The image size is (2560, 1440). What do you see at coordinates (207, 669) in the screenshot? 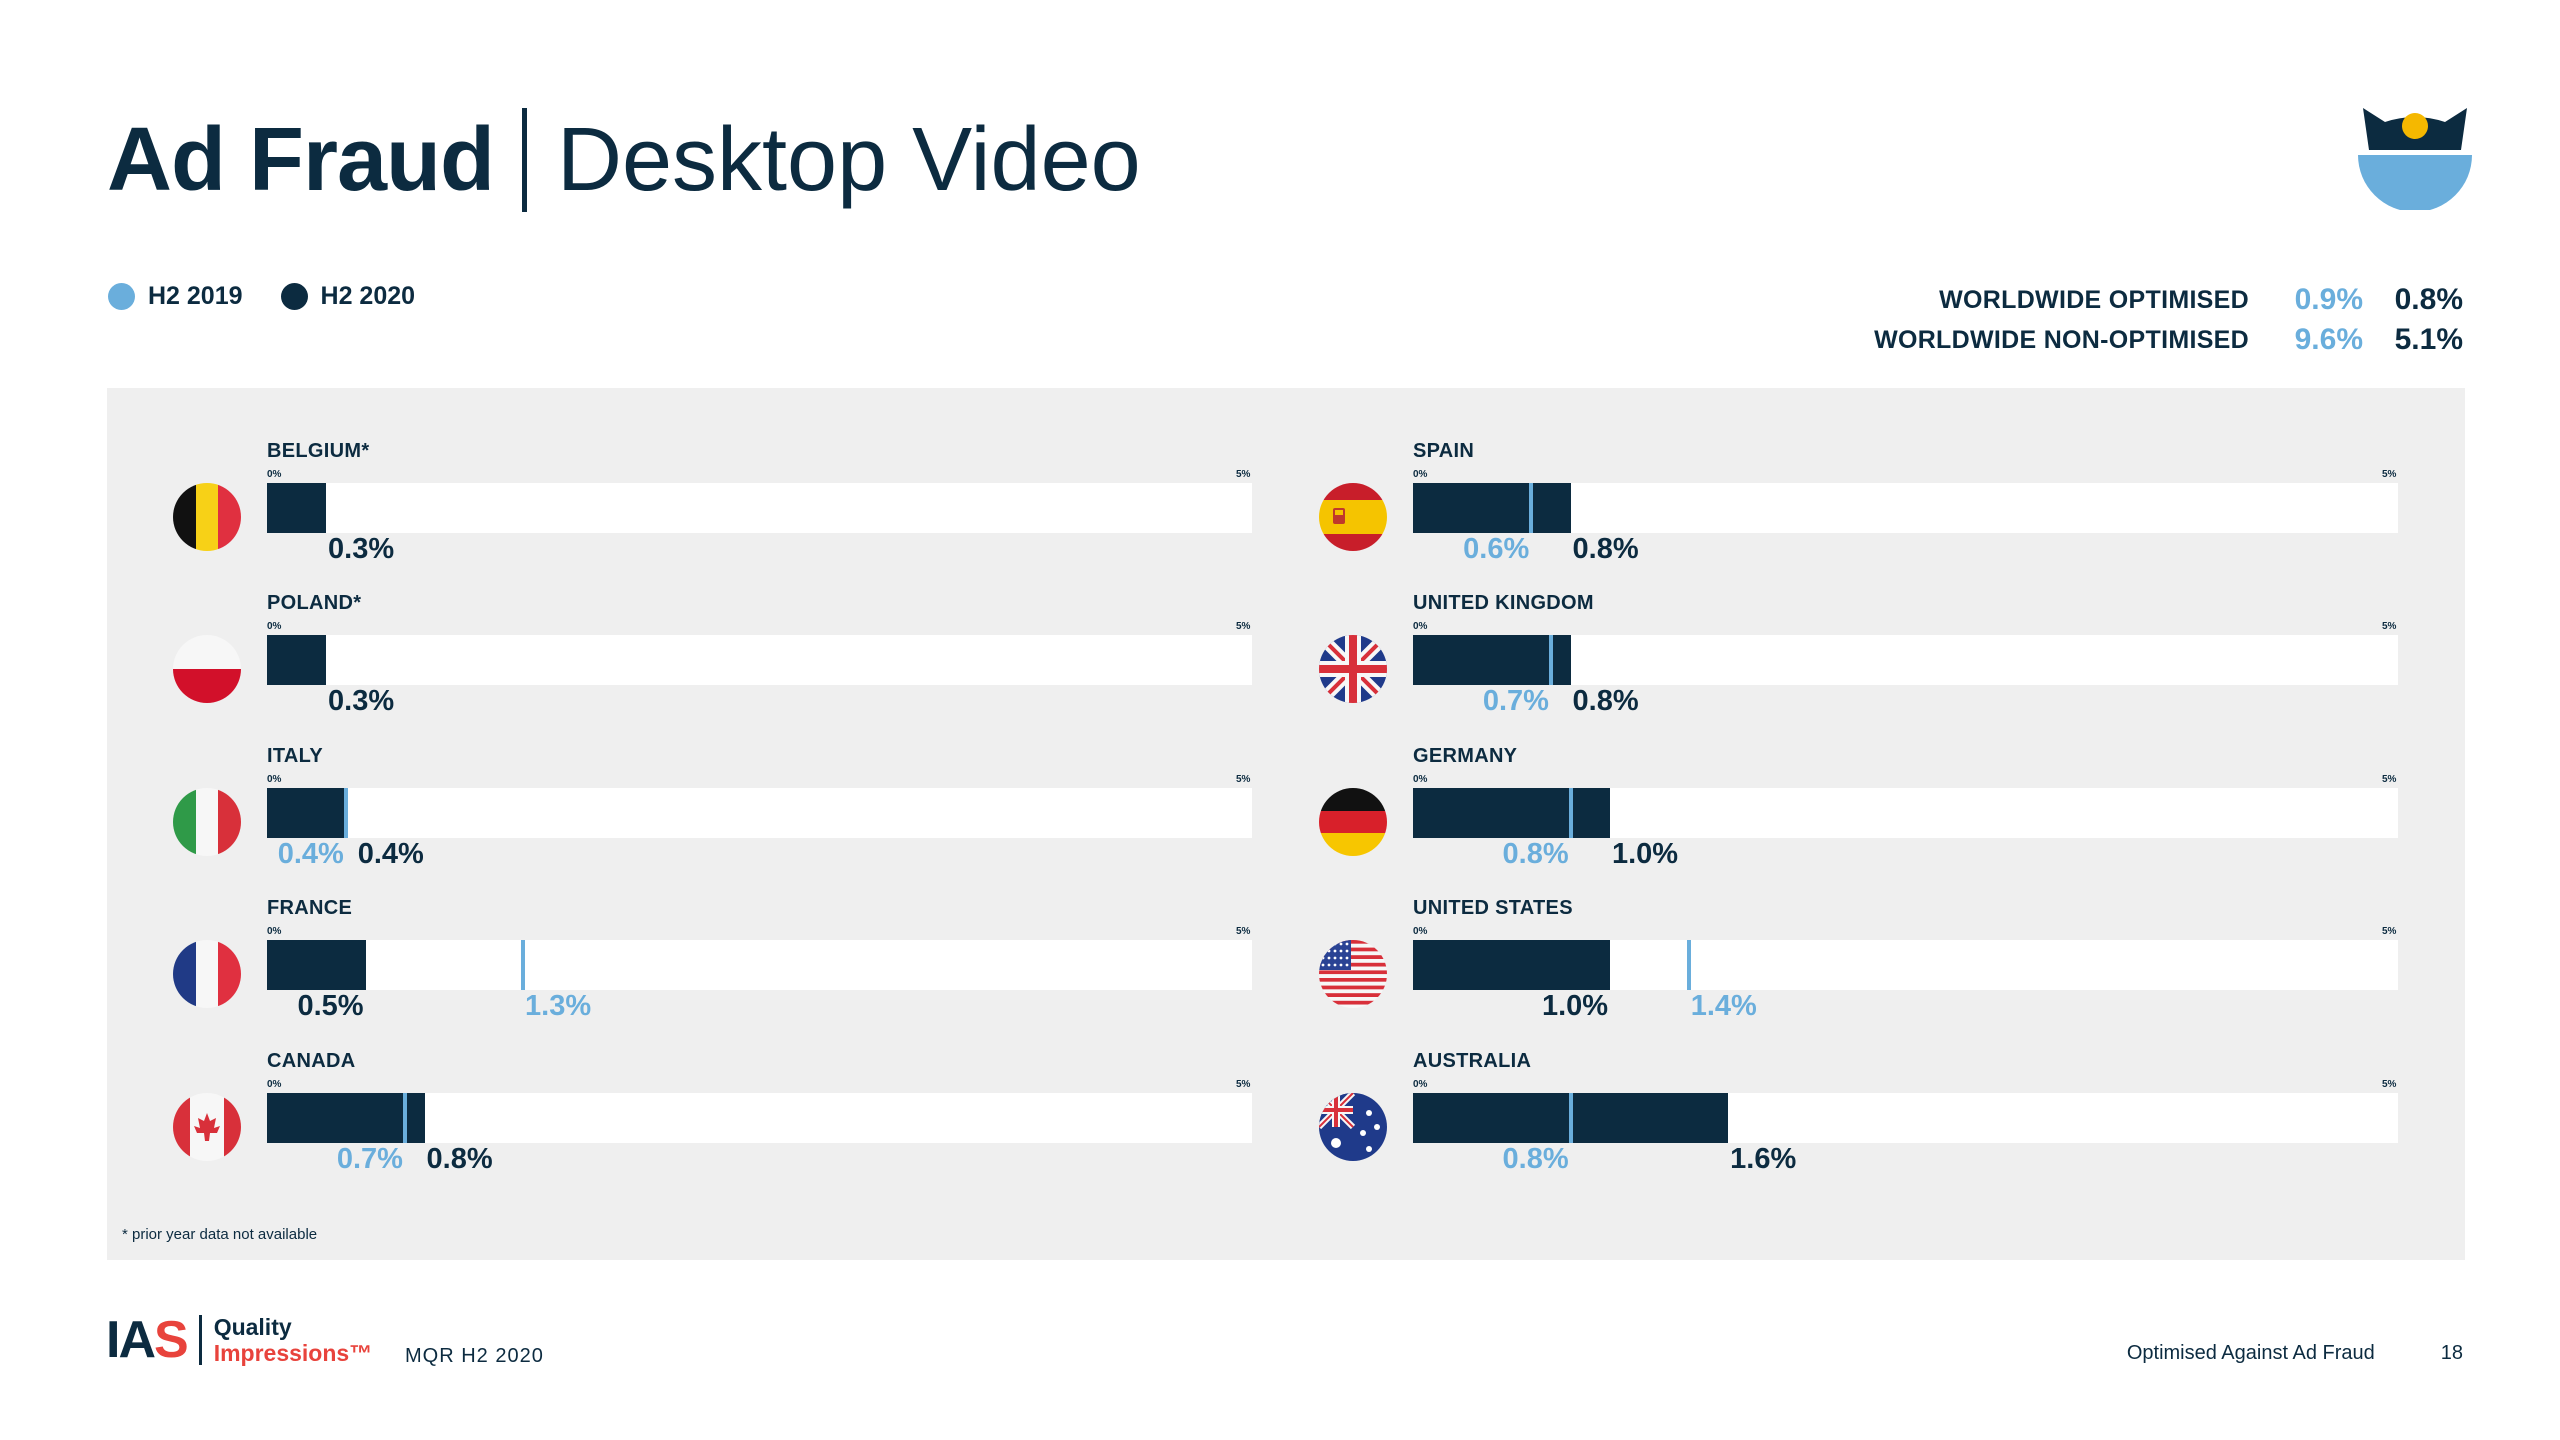
I see `poland-flag-icon` at bounding box center [207, 669].